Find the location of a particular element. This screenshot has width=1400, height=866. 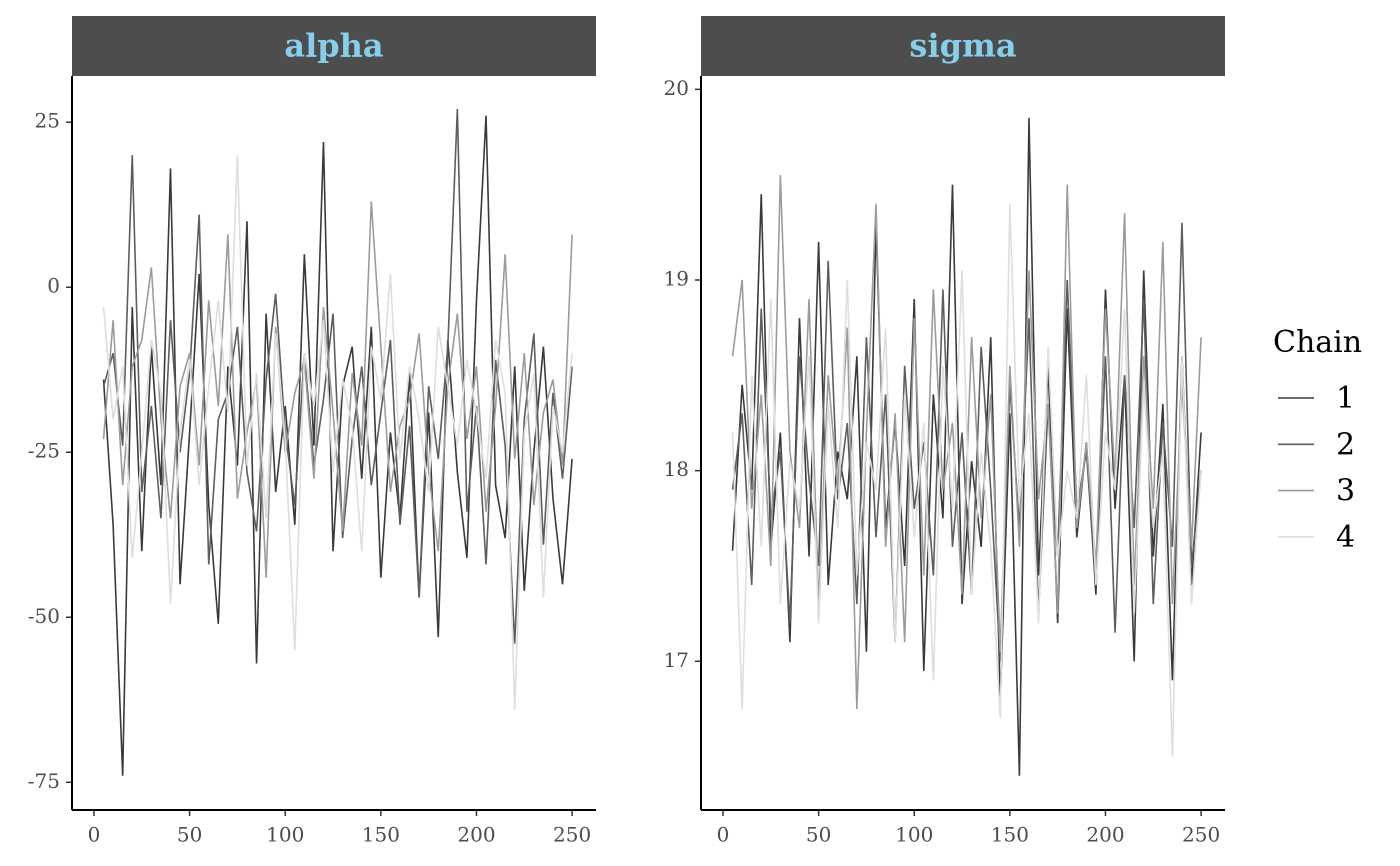

y-tick-label: -75 is located at coordinates (44, 781).